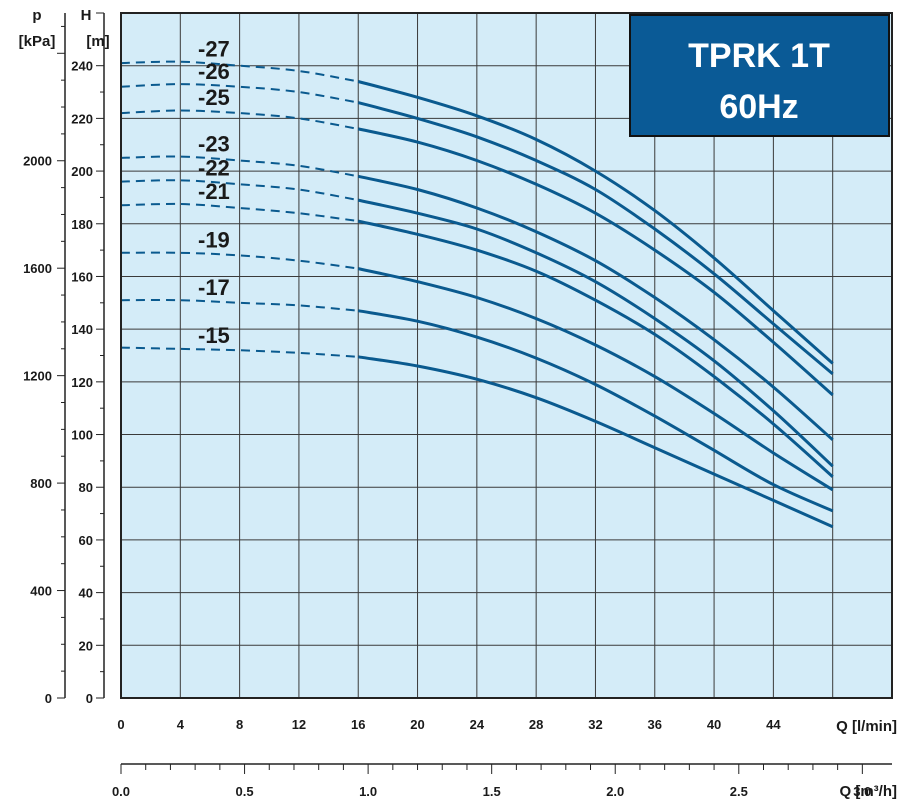 This screenshot has width=899, height=800. What do you see at coordinates (214, 144) in the screenshot?
I see `curve-label: -23` at bounding box center [214, 144].